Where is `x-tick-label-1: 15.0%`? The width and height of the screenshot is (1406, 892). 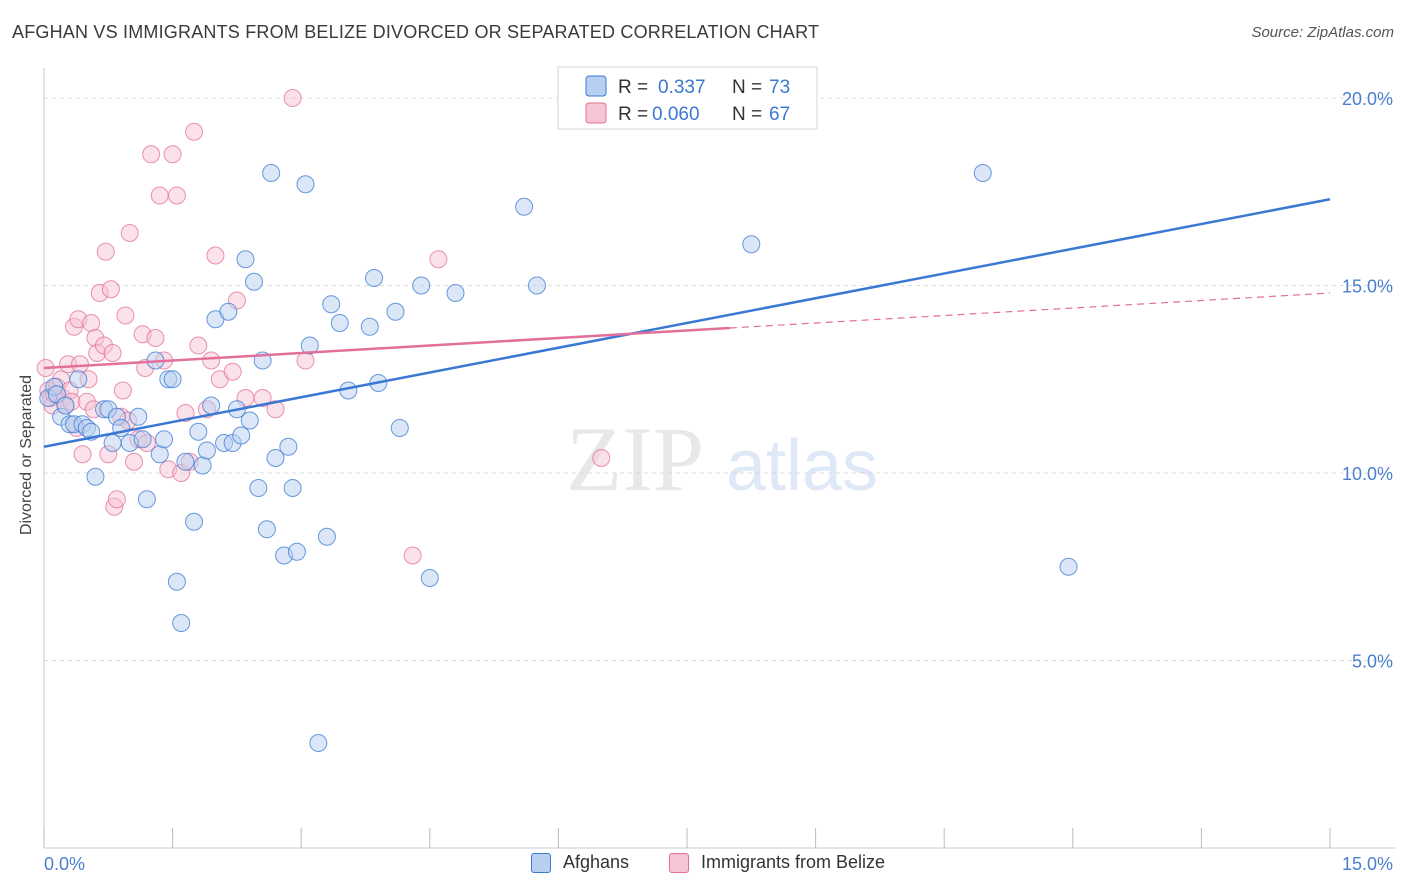 x-tick-label-1: 15.0% is located at coordinates (1367, 864).